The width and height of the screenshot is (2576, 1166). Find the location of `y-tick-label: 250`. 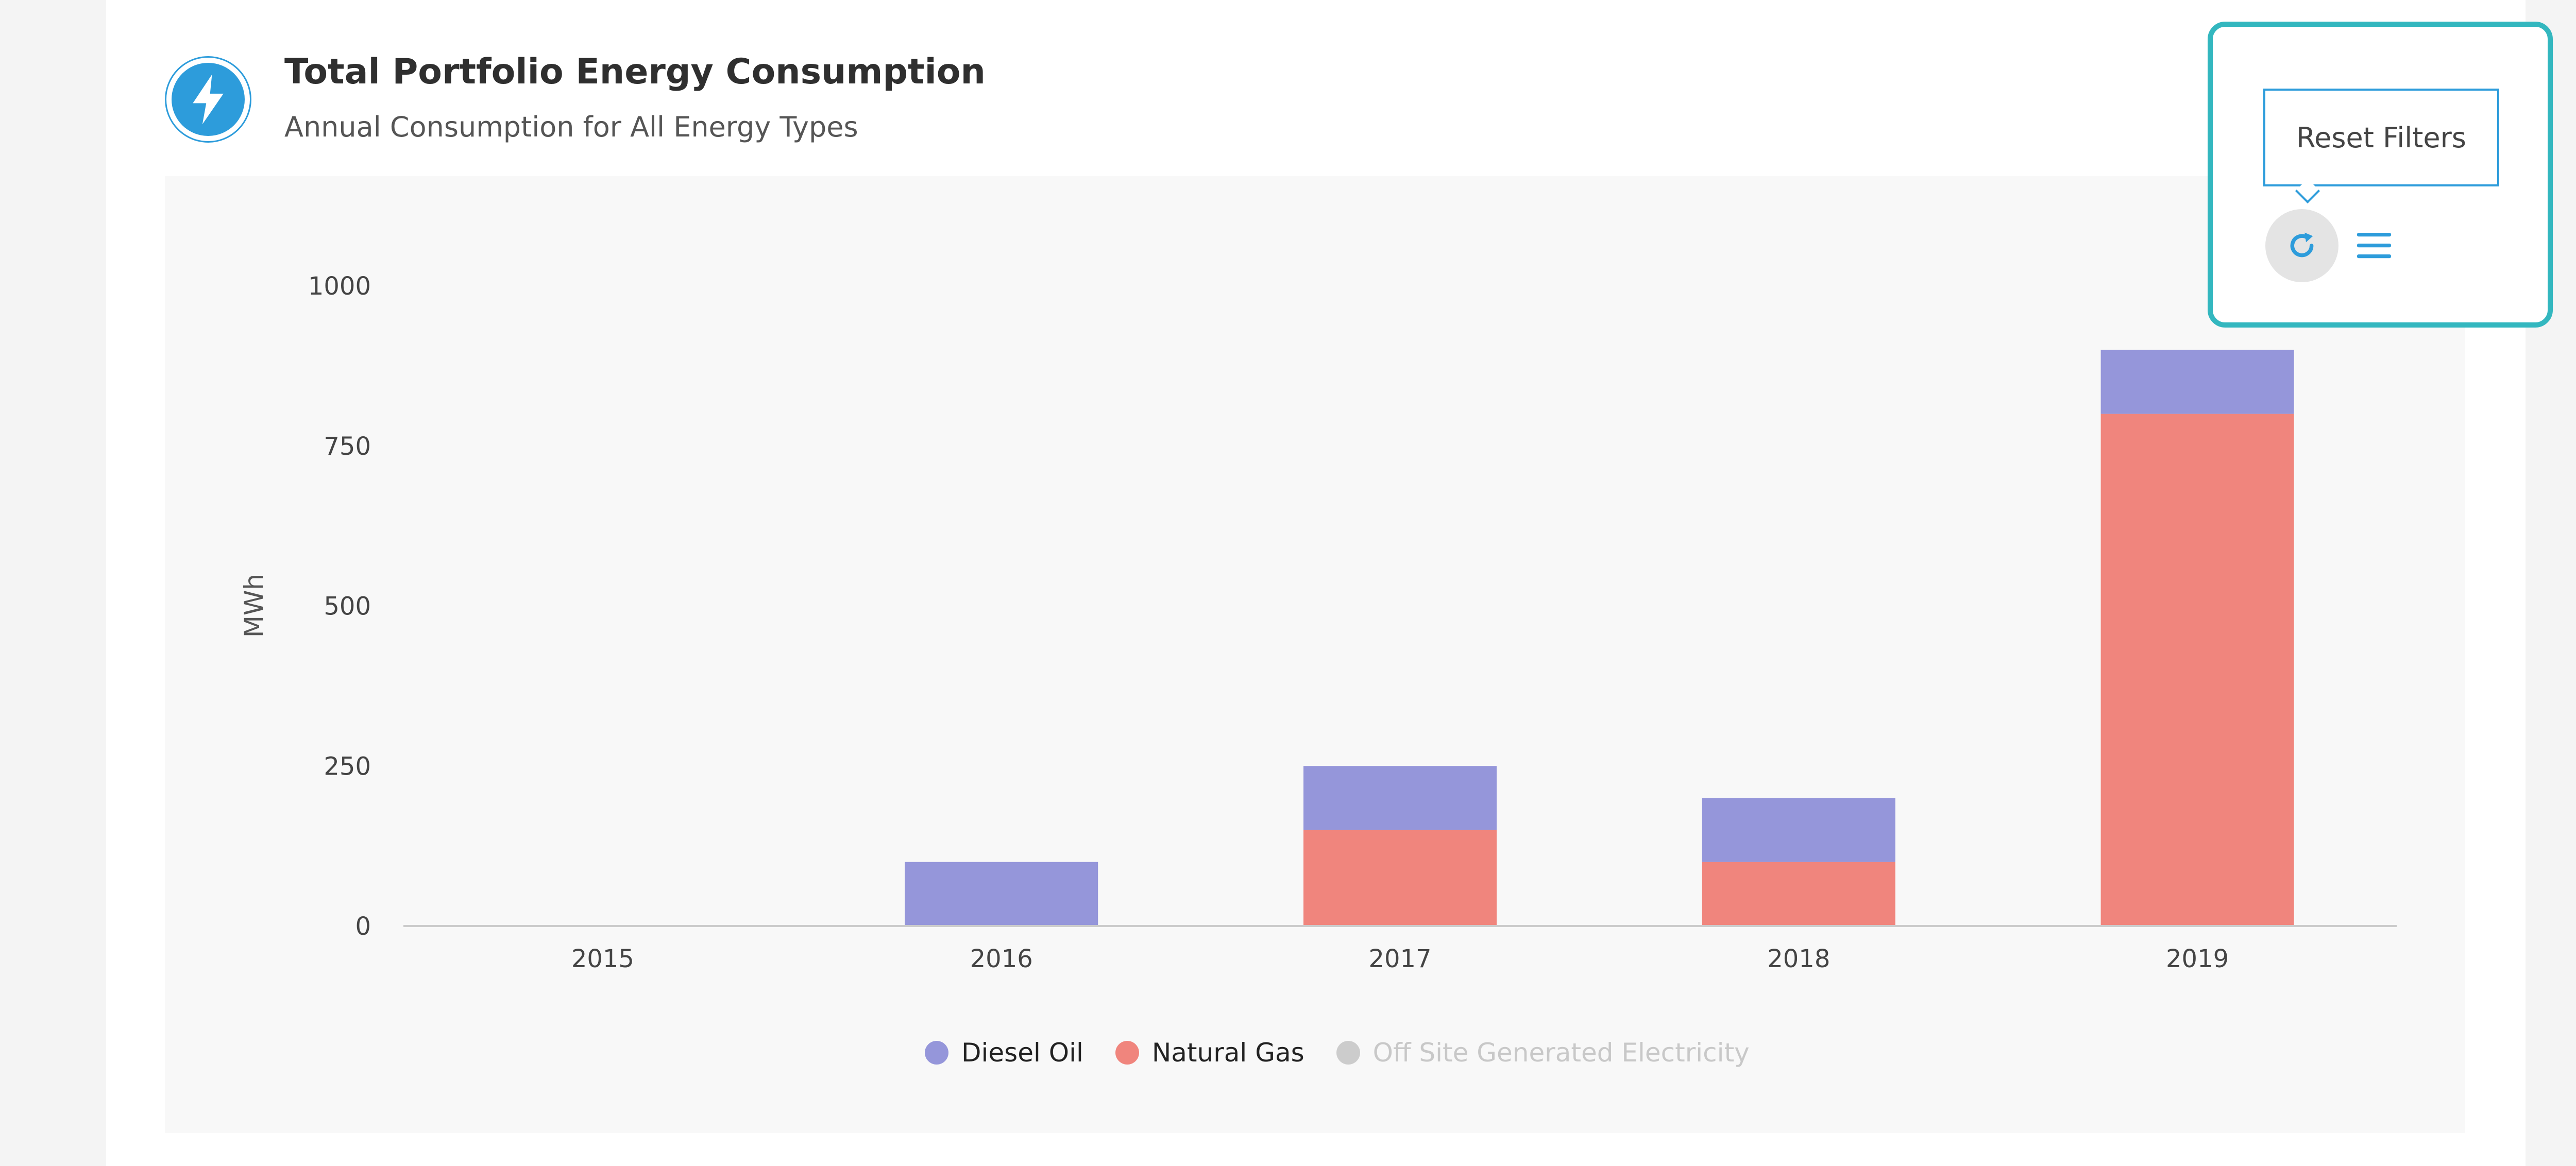

y-tick-label: 250 is located at coordinates (347, 766).